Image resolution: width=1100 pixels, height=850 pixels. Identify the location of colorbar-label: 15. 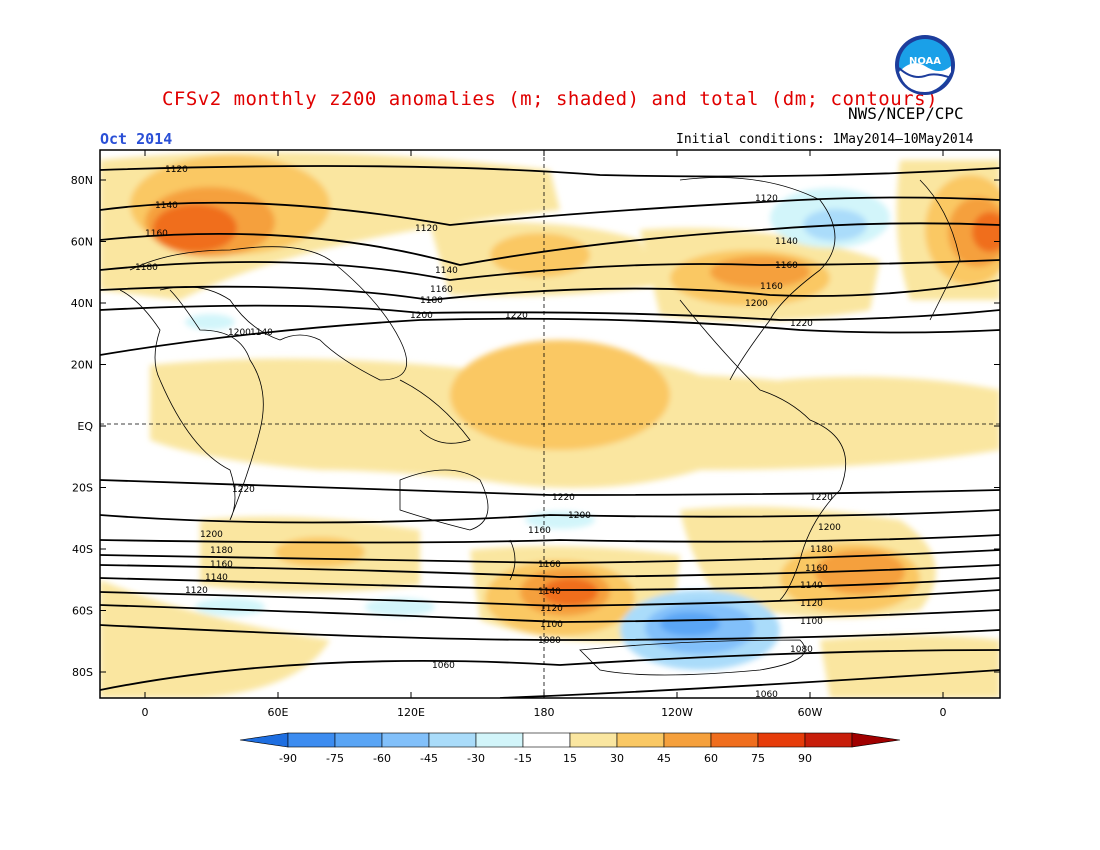
(570, 758).